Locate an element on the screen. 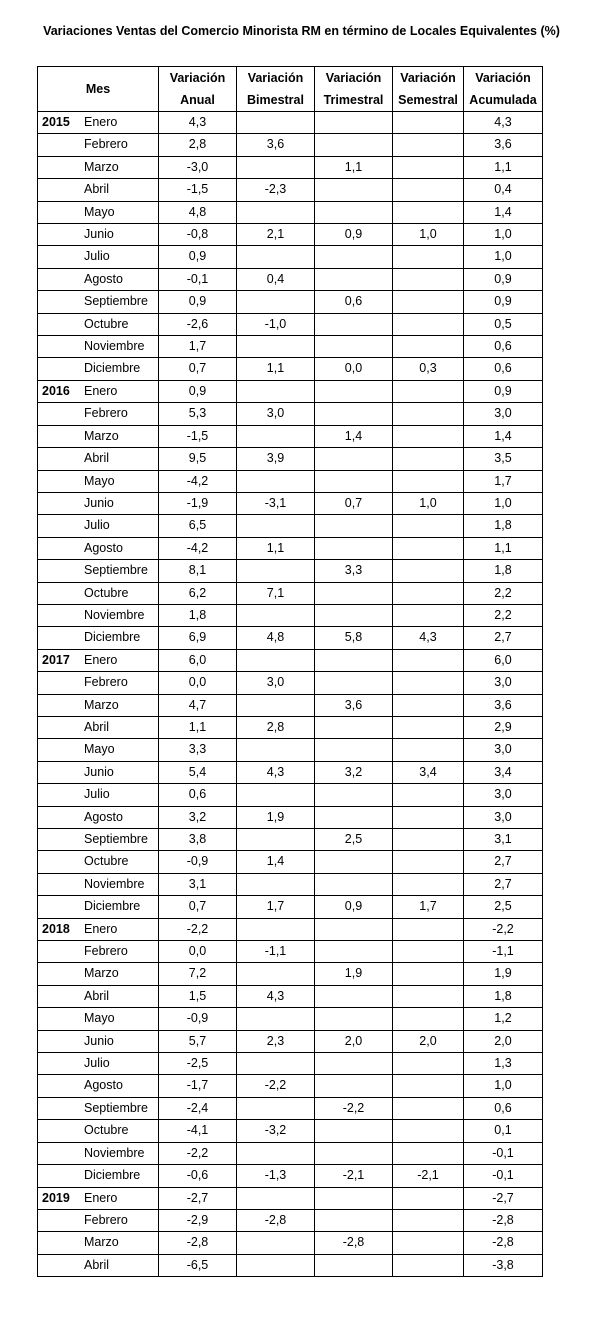 The width and height of the screenshot is (603, 1323). table-row: Febrero 2,8 3,6 3,6 is located at coordinates (290, 145).